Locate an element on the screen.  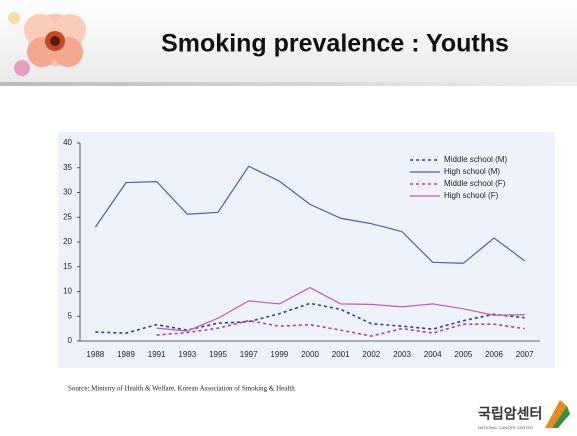
x-tick-label: 1995 is located at coordinates (218, 354).